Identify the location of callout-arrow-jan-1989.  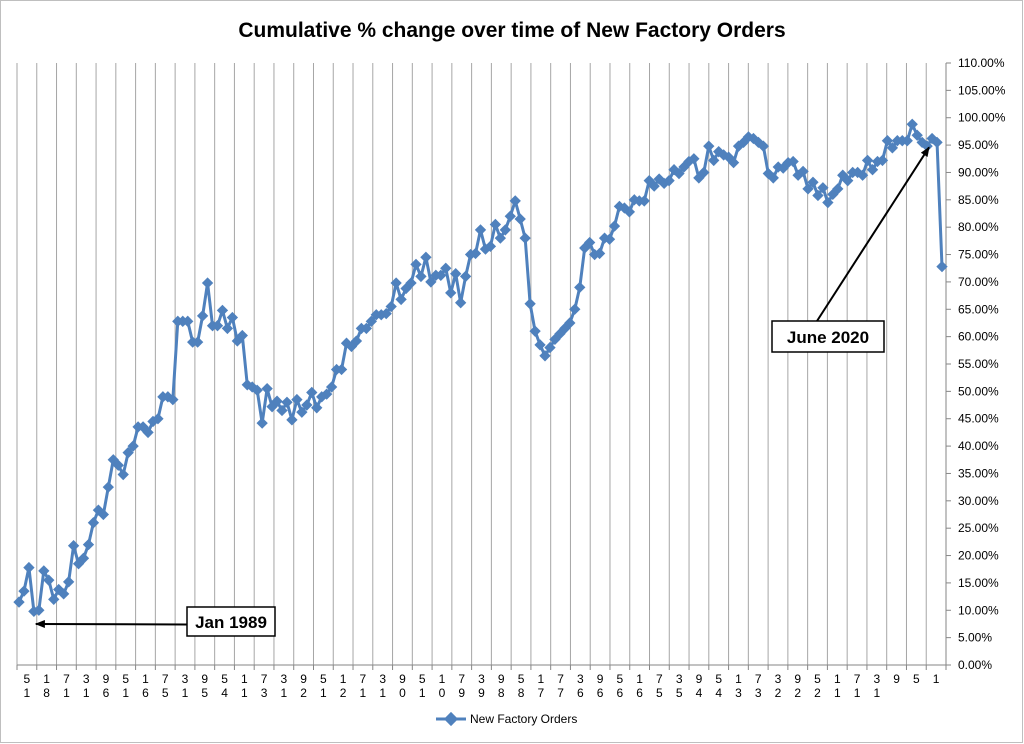
(111, 623).